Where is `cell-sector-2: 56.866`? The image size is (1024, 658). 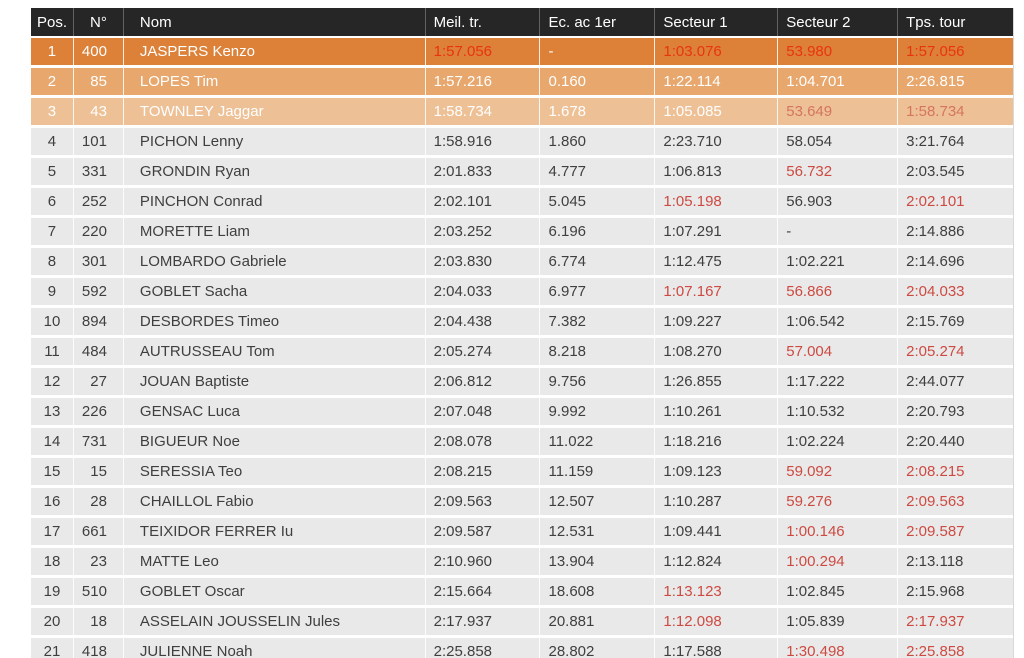
cell-sector-2: 56.866 is located at coordinates (837, 291).